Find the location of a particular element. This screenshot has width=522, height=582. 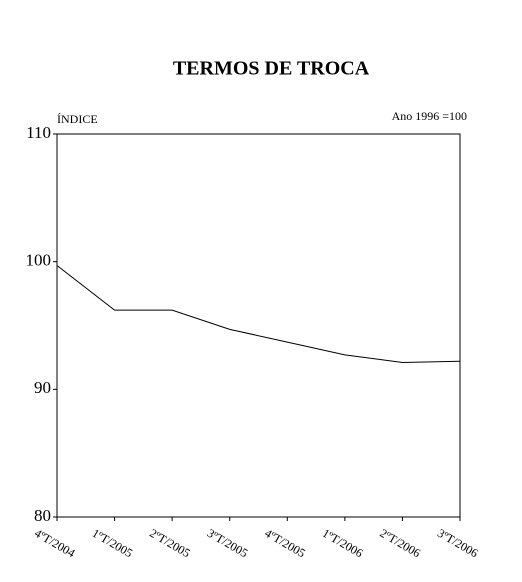

x-tick-label: 3ºT/2006 is located at coordinates (457, 543).